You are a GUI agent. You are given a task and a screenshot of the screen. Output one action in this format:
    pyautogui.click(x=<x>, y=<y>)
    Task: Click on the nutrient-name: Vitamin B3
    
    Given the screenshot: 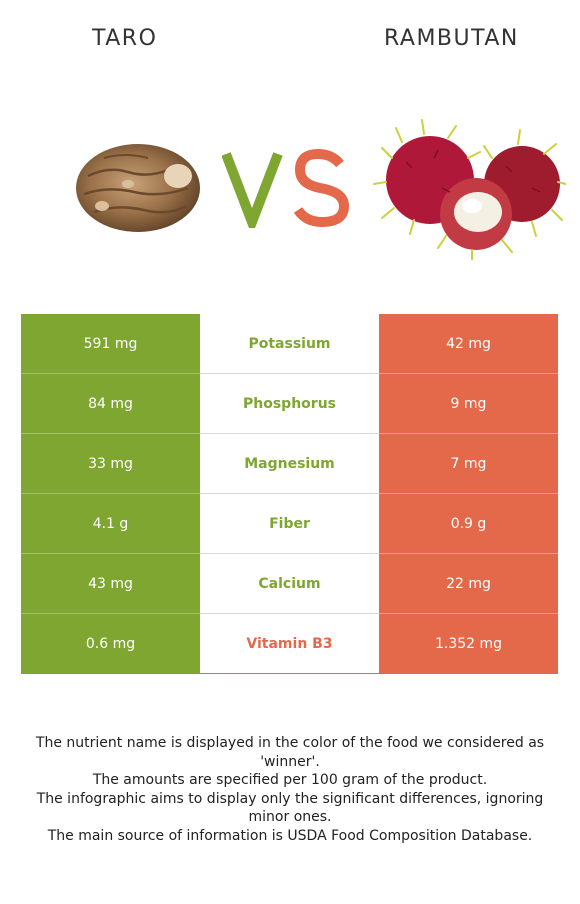 What is the action you would take?
    pyautogui.click(x=289, y=644)
    